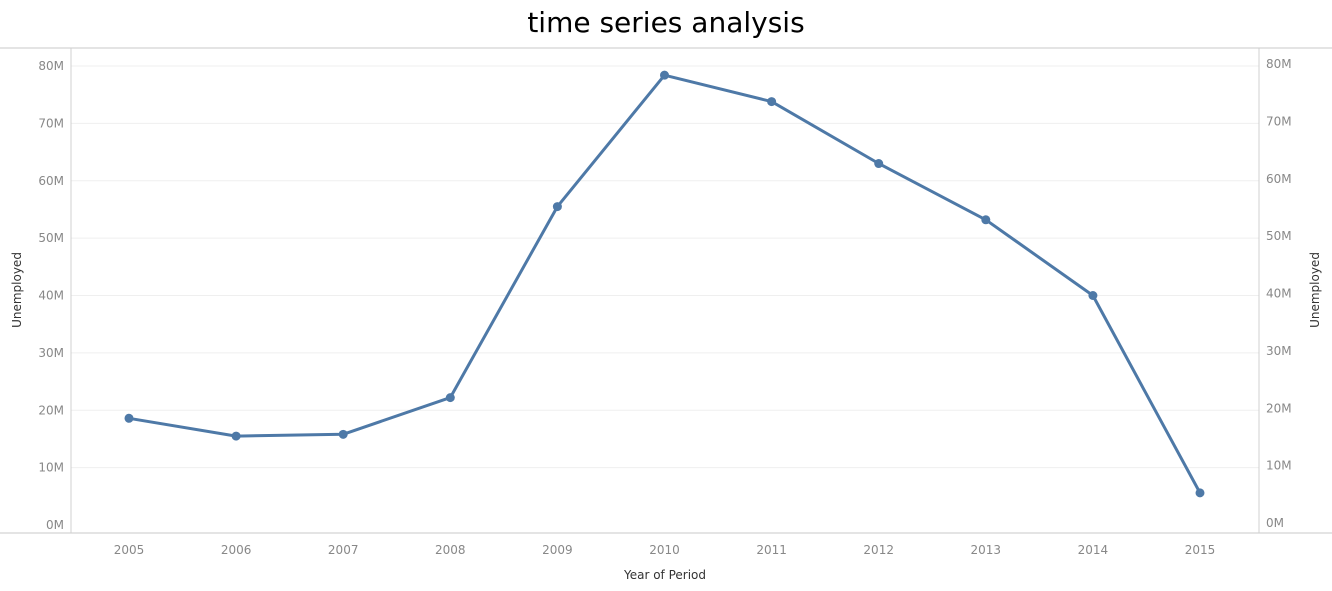 The image size is (1332, 591). What do you see at coordinates (51, 410) in the screenshot?
I see `y-tick-label-left: 20M` at bounding box center [51, 410].